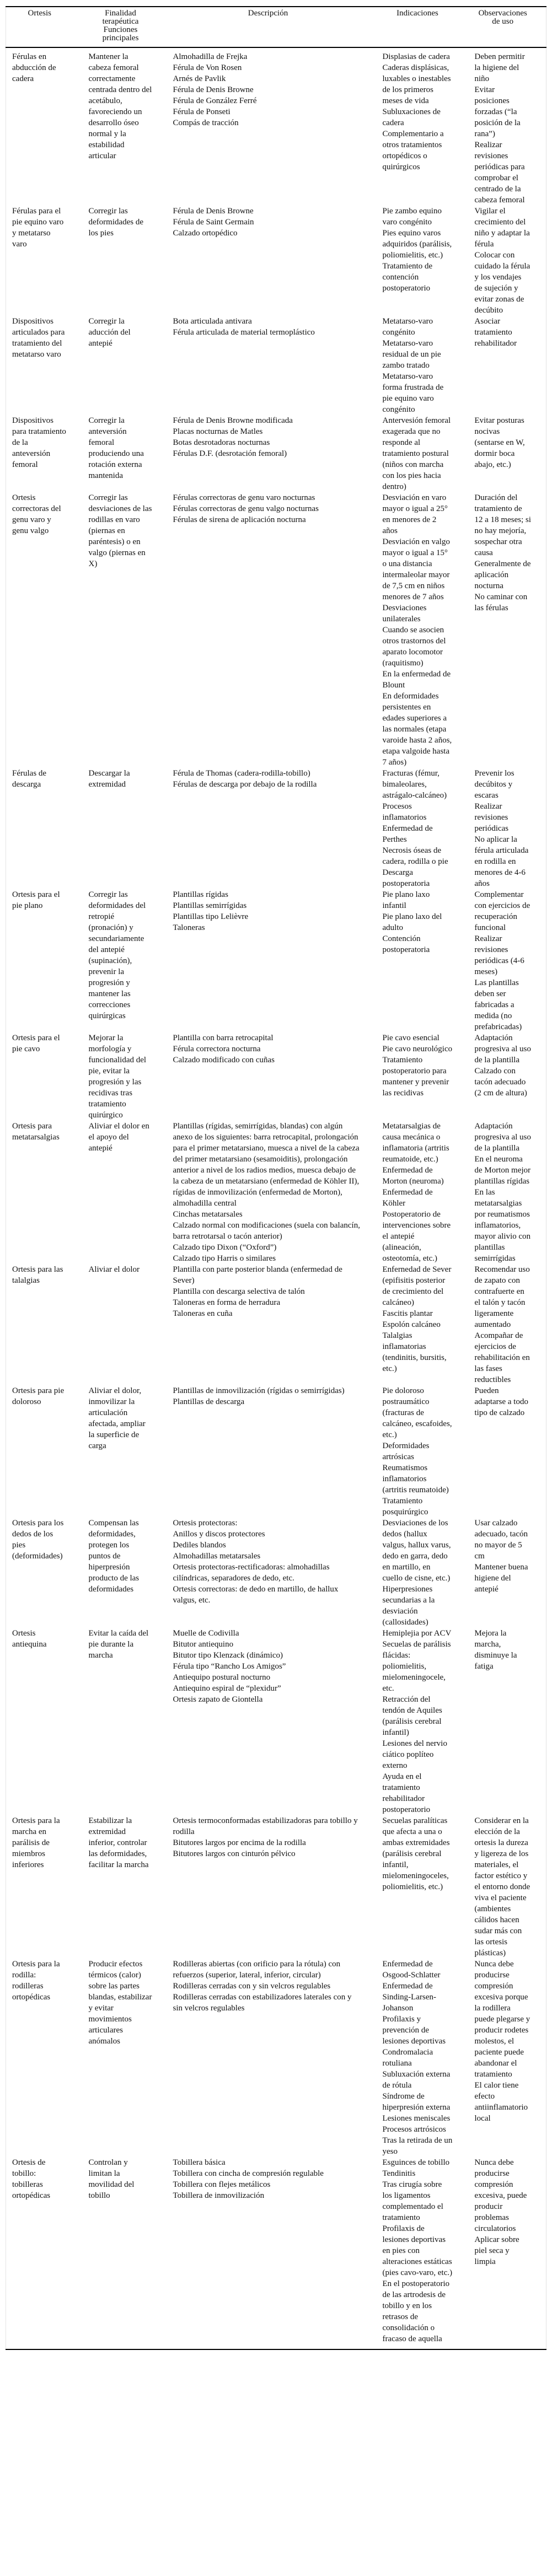 Image resolution: width=547 pixels, height=2576 pixels. I want to click on cell-line: Calzado ortopédico, so click(205, 233).